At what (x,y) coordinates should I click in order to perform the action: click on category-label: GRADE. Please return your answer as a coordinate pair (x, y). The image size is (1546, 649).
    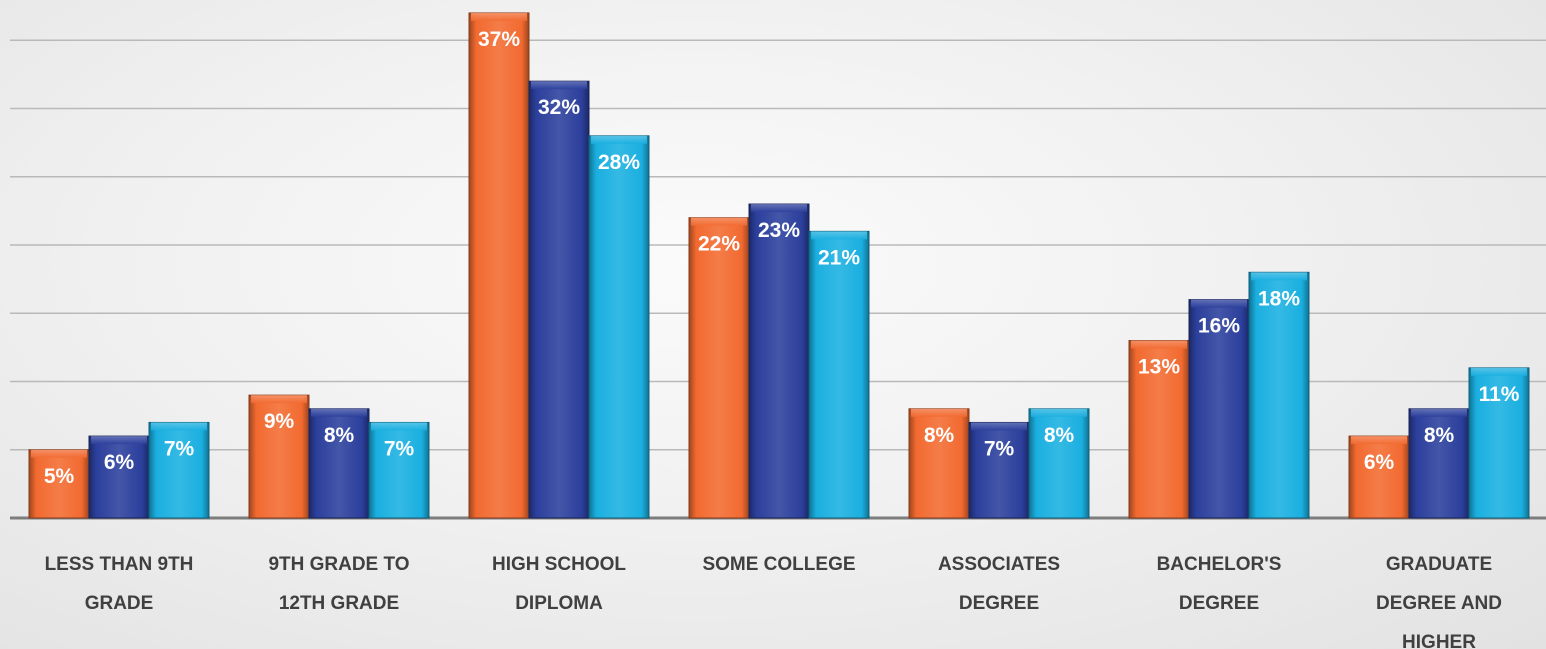
    Looking at the image, I should click on (119, 603).